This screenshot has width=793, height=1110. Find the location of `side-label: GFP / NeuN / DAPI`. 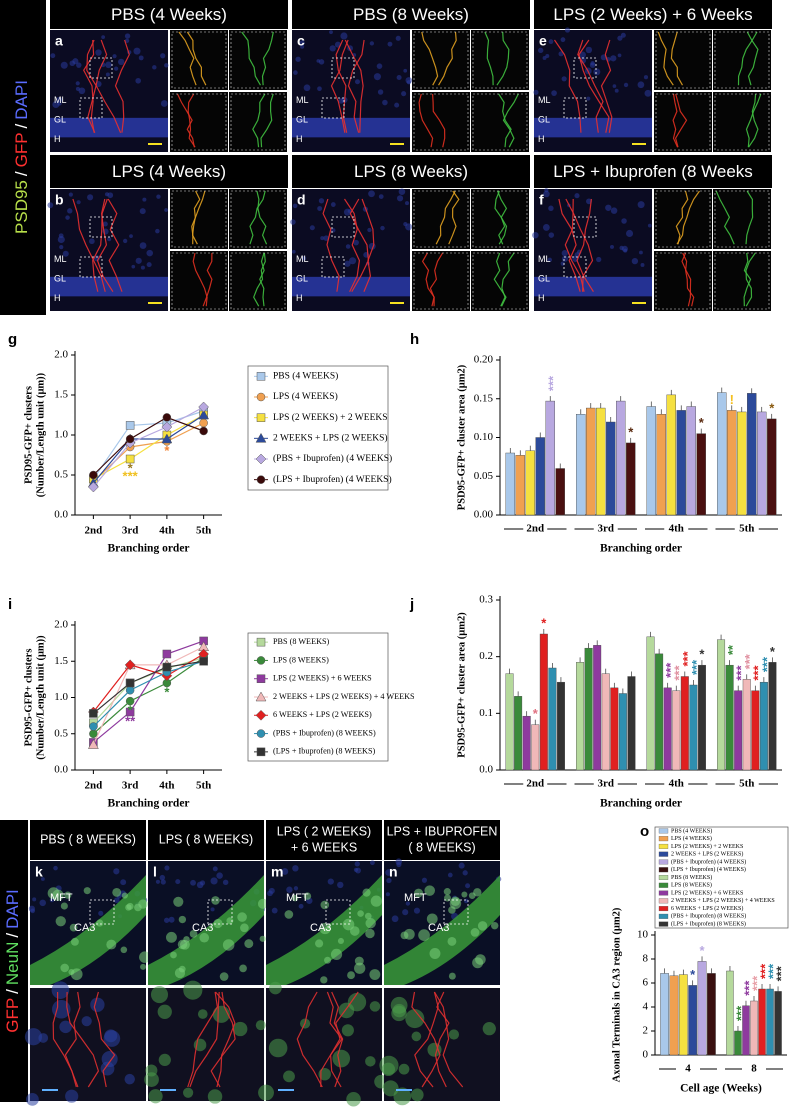

side-label: GFP / NeuN / DAPI is located at coordinates (12, 961).